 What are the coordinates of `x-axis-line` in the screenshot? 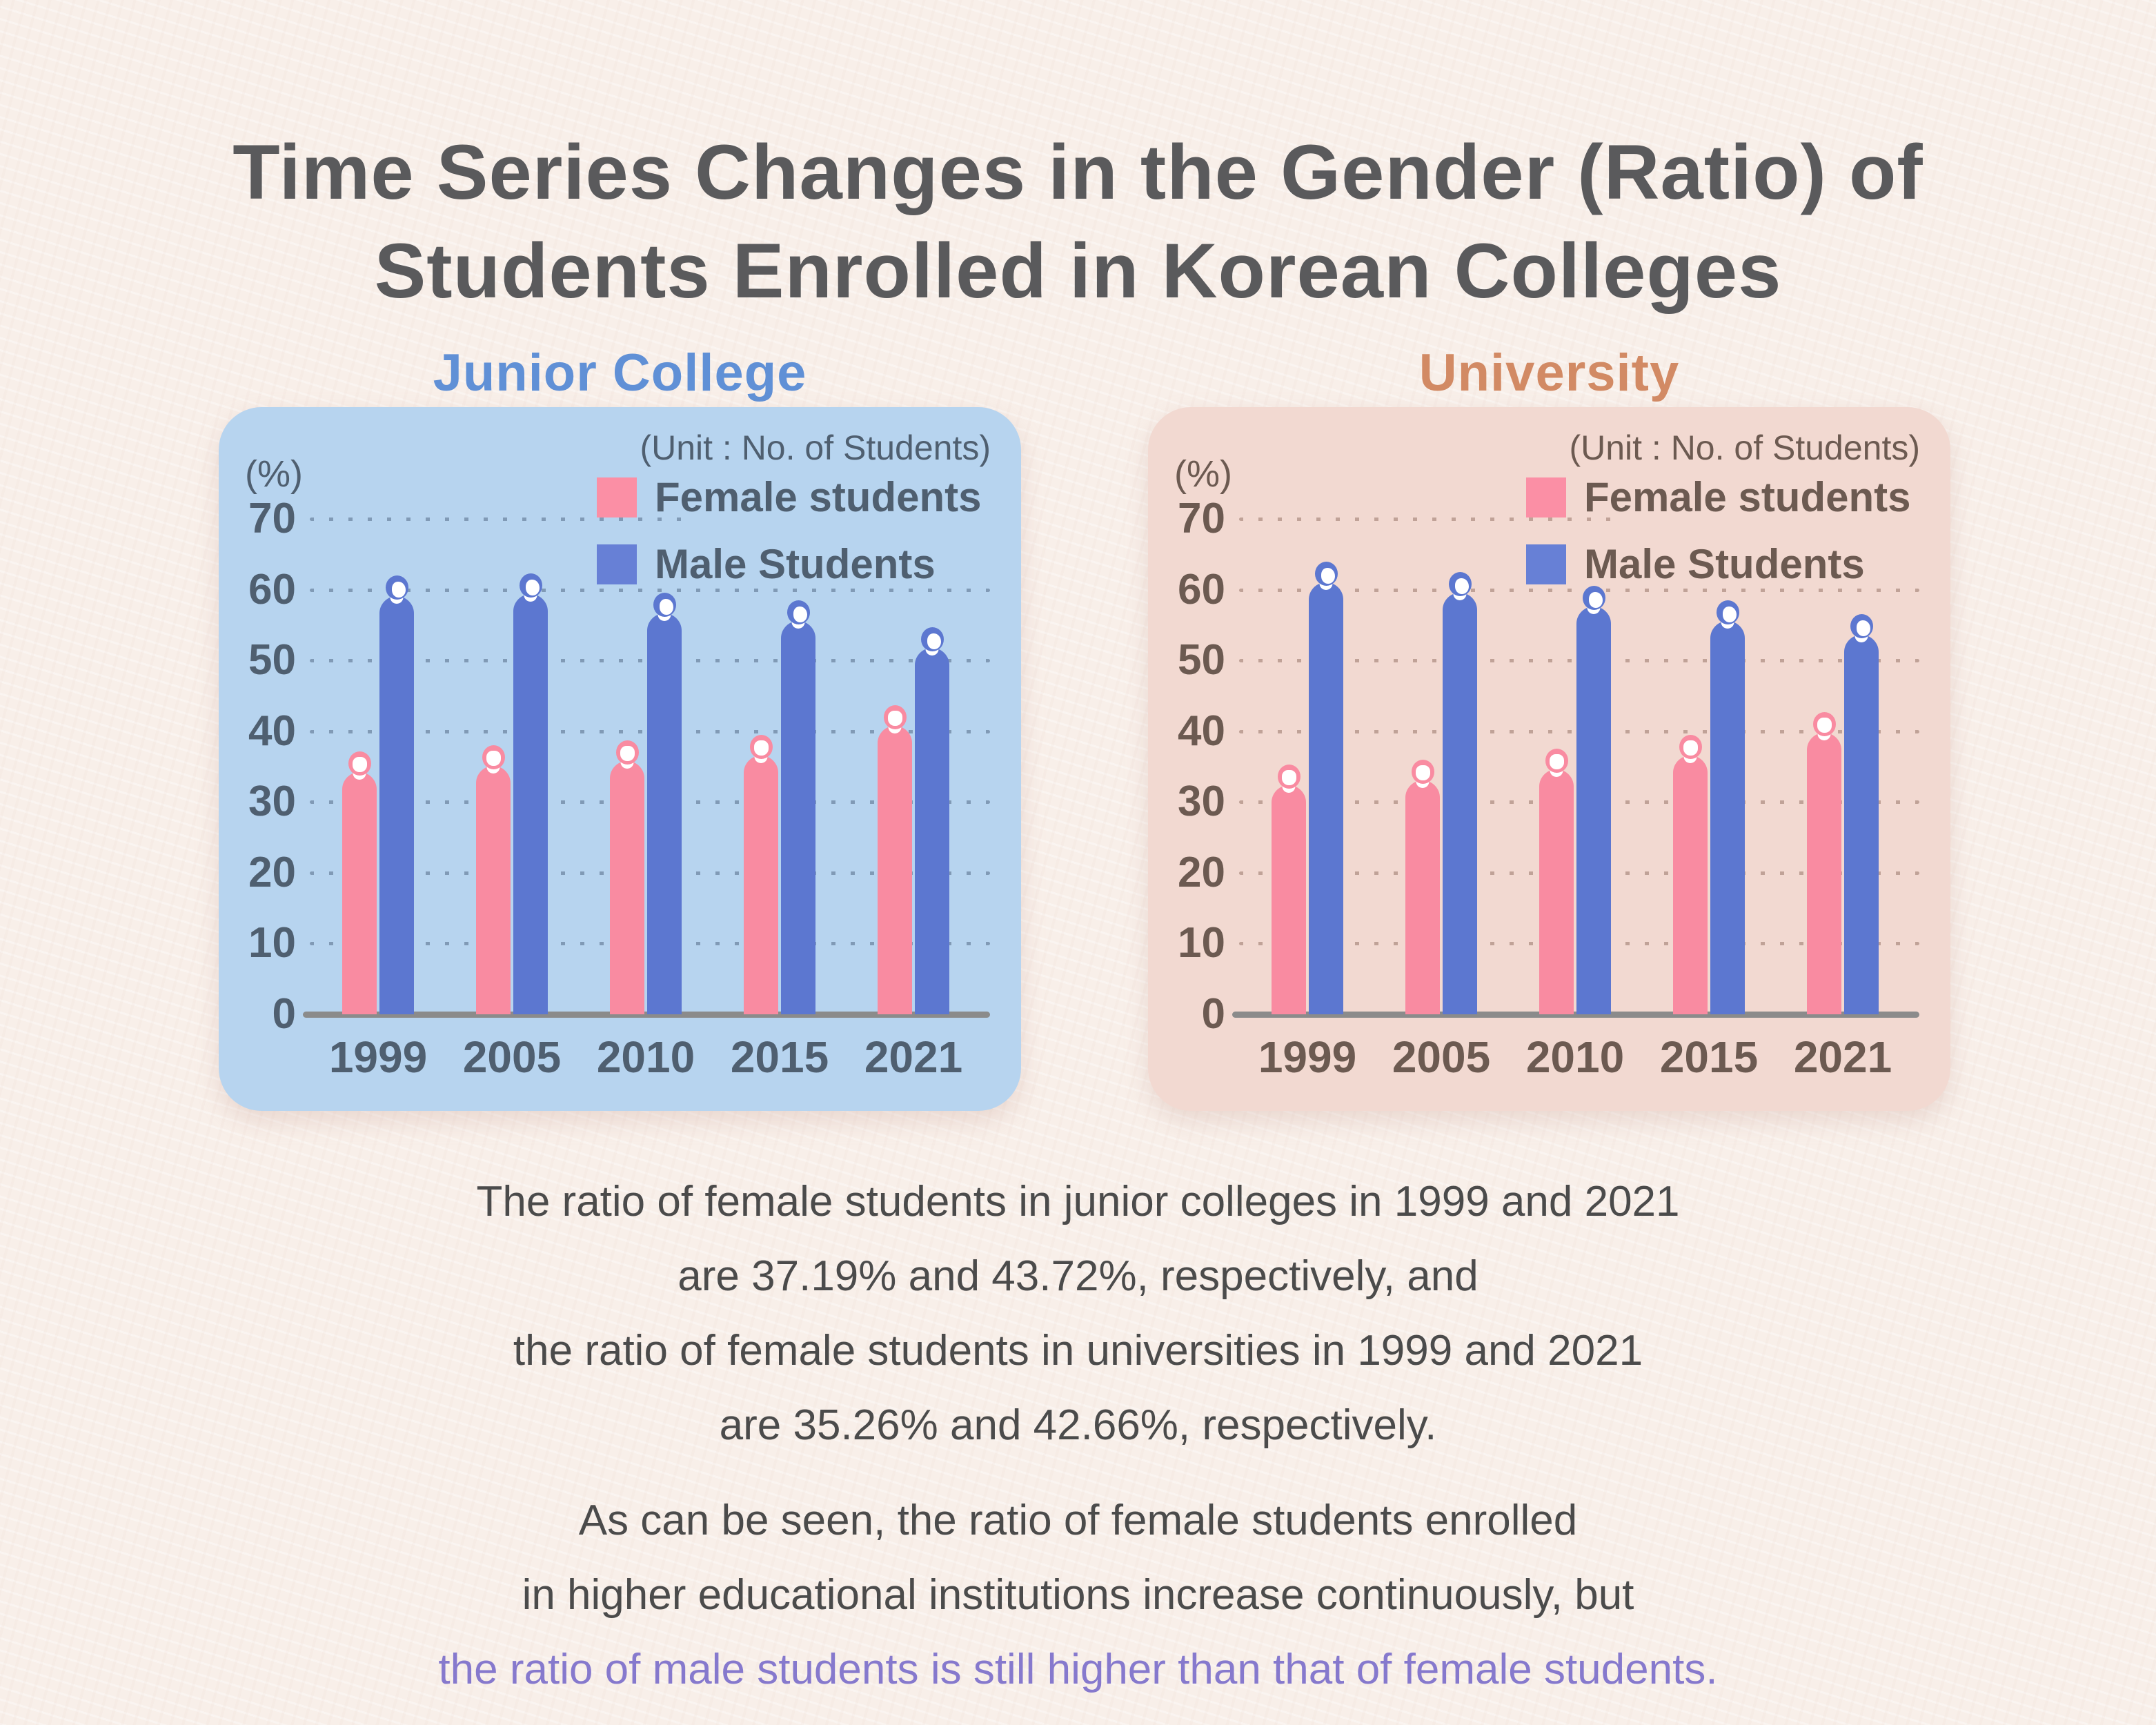 It's located at (646, 1015).